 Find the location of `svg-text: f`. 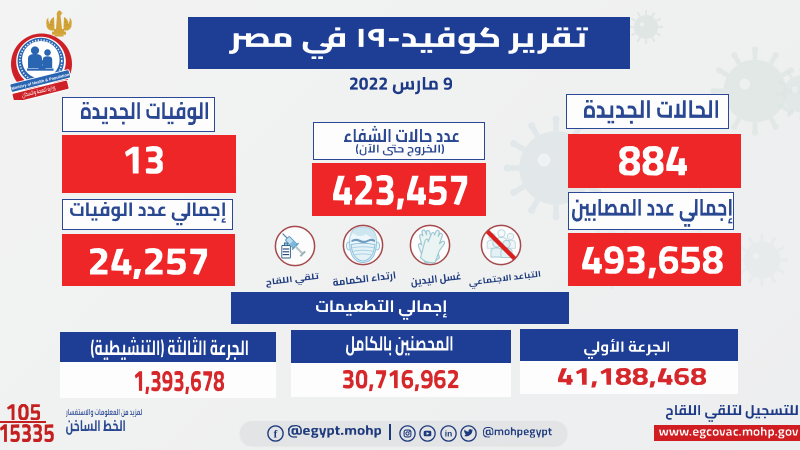

svg-text: f is located at coordinates (276, 434).